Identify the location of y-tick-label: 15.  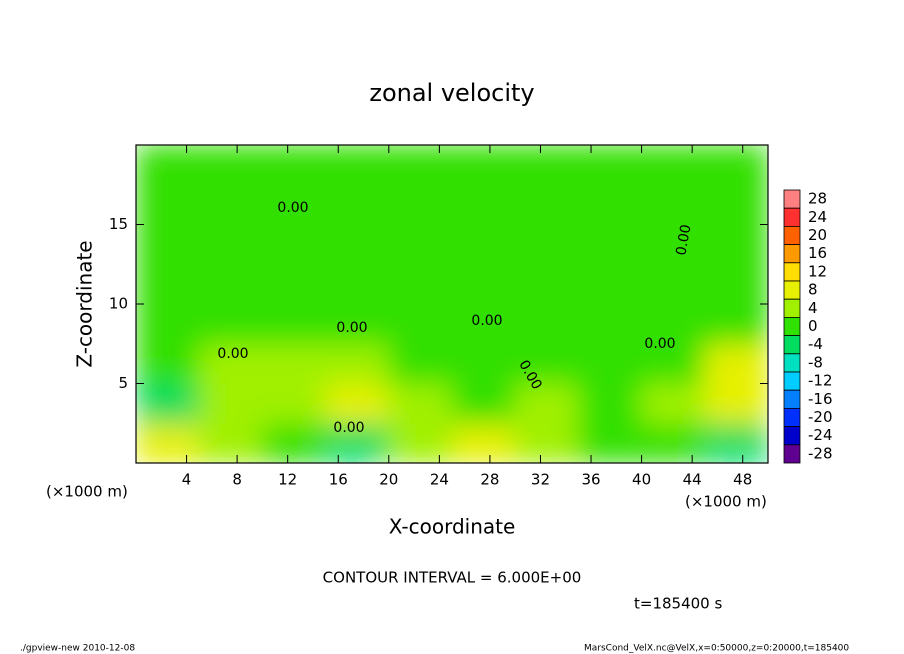
(118, 224).